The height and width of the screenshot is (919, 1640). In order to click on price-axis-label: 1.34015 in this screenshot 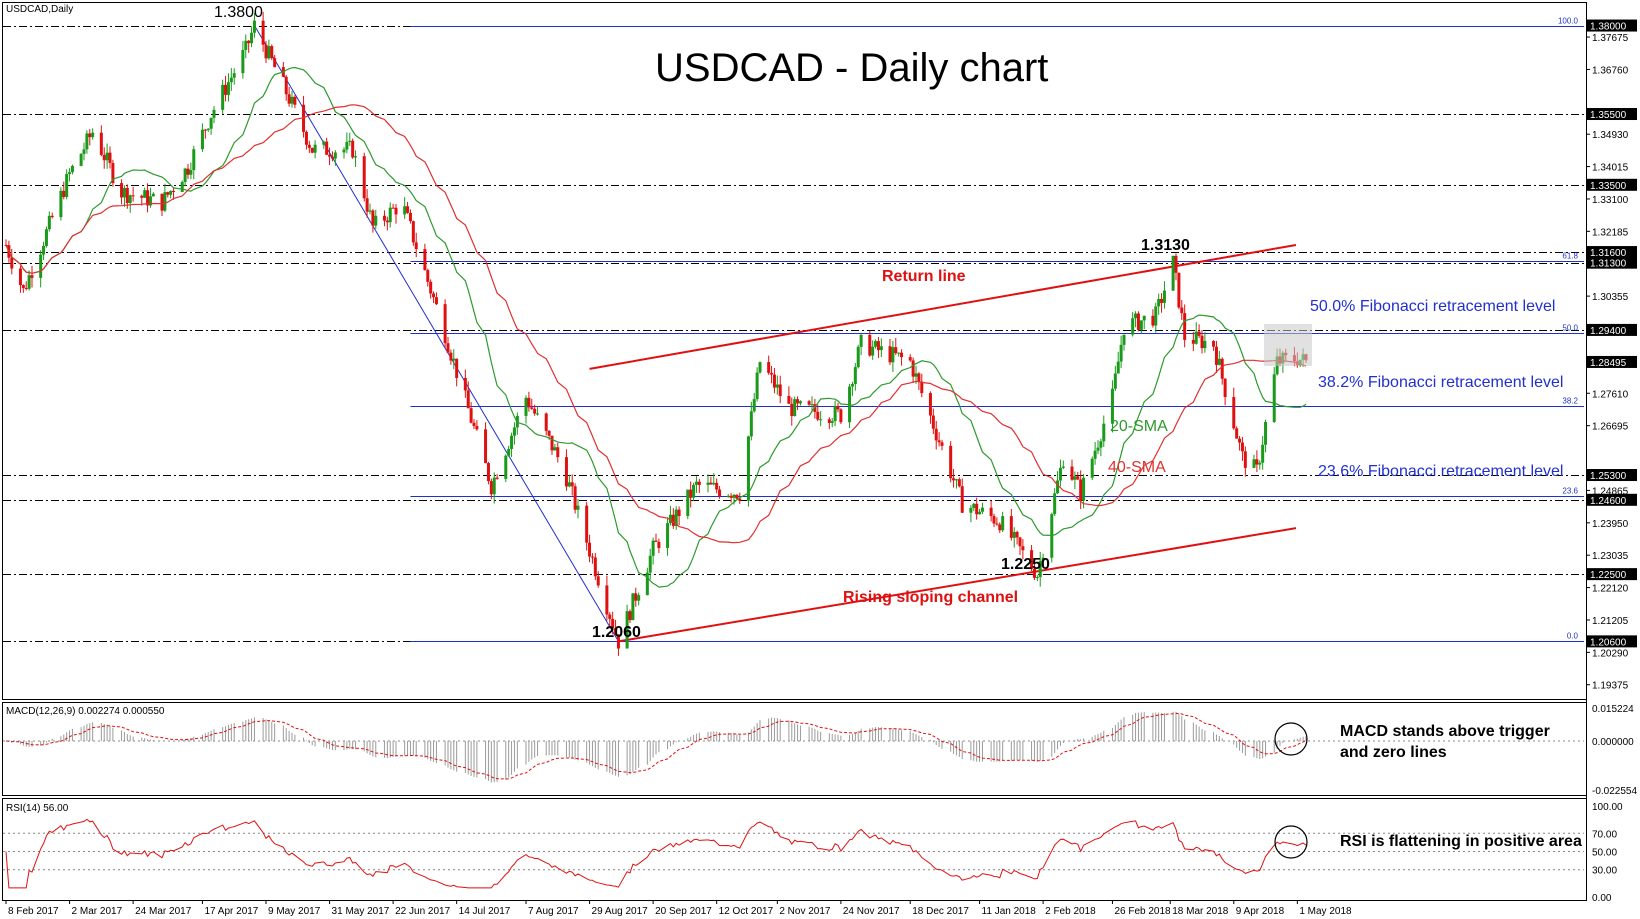, I will do `click(1610, 168)`.